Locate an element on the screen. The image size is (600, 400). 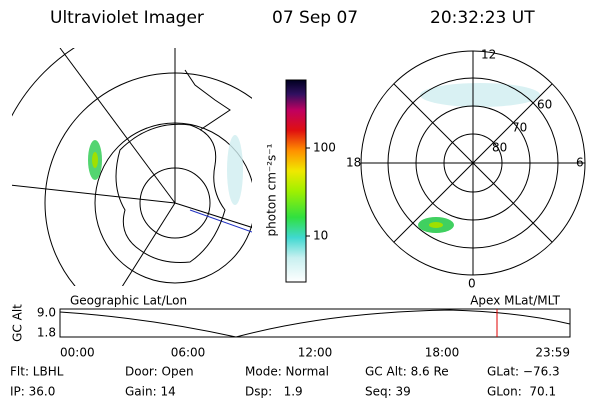
mlt-label: 18 is located at coordinates (353, 163).